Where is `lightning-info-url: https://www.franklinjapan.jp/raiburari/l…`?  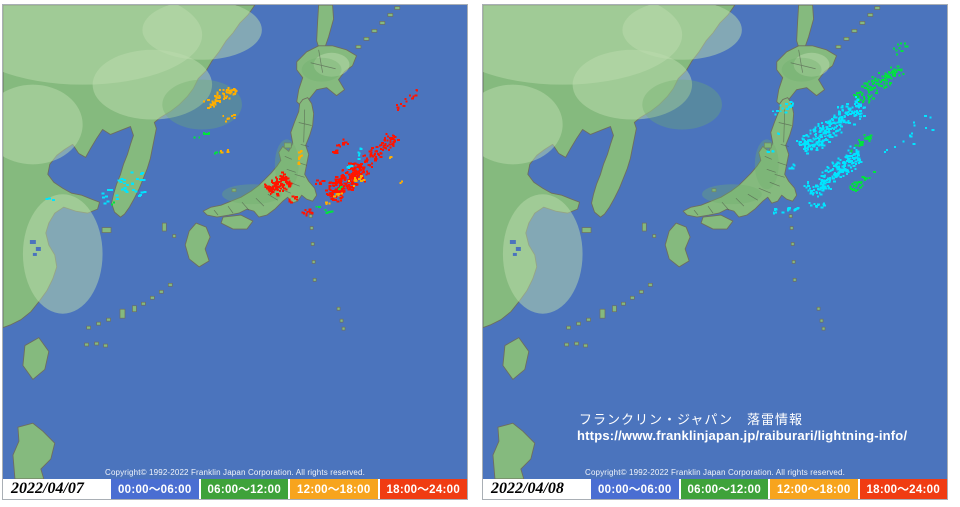
lightning-info-url: https://www.franklinjapan.jp/raiburari/l… is located at coordinates (742, 435).